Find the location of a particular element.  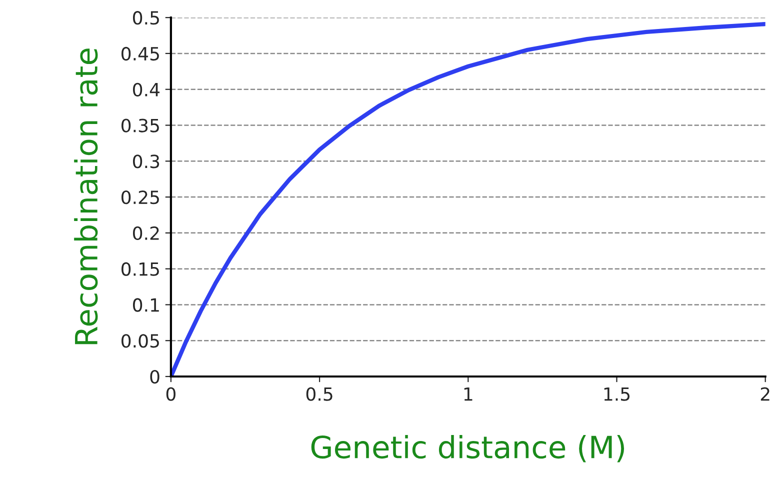

y-tick-label: 0.1 is located at coordinates (146, 305).